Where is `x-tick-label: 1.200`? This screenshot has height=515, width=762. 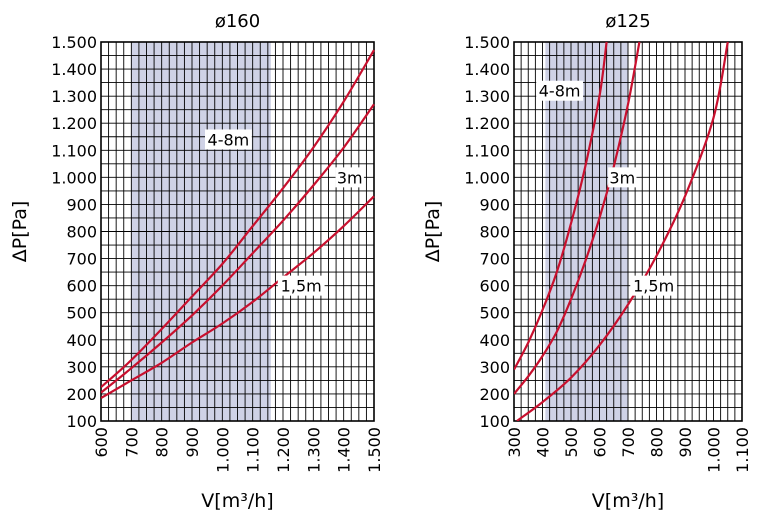
x-tick-label: 1.200 is located at coordinates (283, 450).